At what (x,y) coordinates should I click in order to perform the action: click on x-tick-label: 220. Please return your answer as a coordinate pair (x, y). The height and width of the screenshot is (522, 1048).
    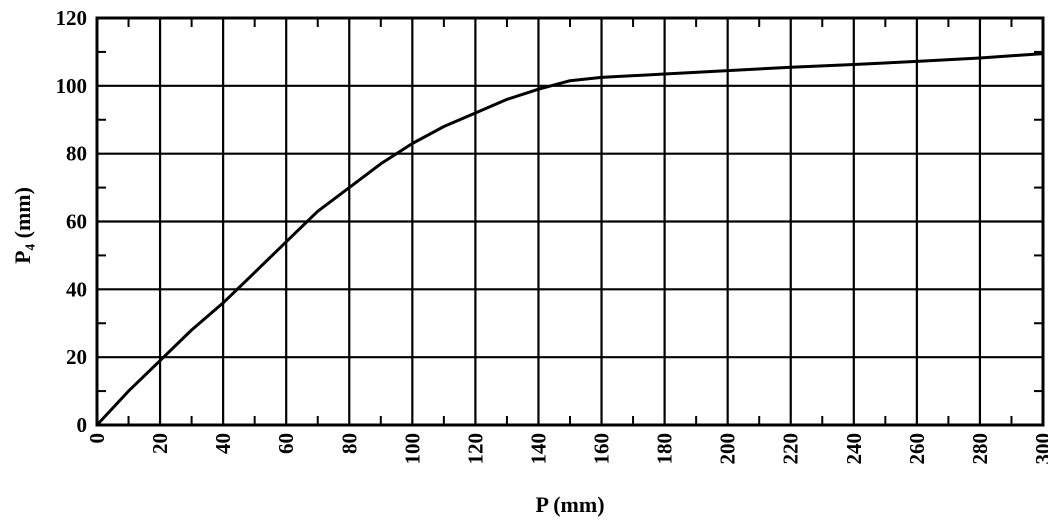
    Looking at the image, I should click on (791, 449).